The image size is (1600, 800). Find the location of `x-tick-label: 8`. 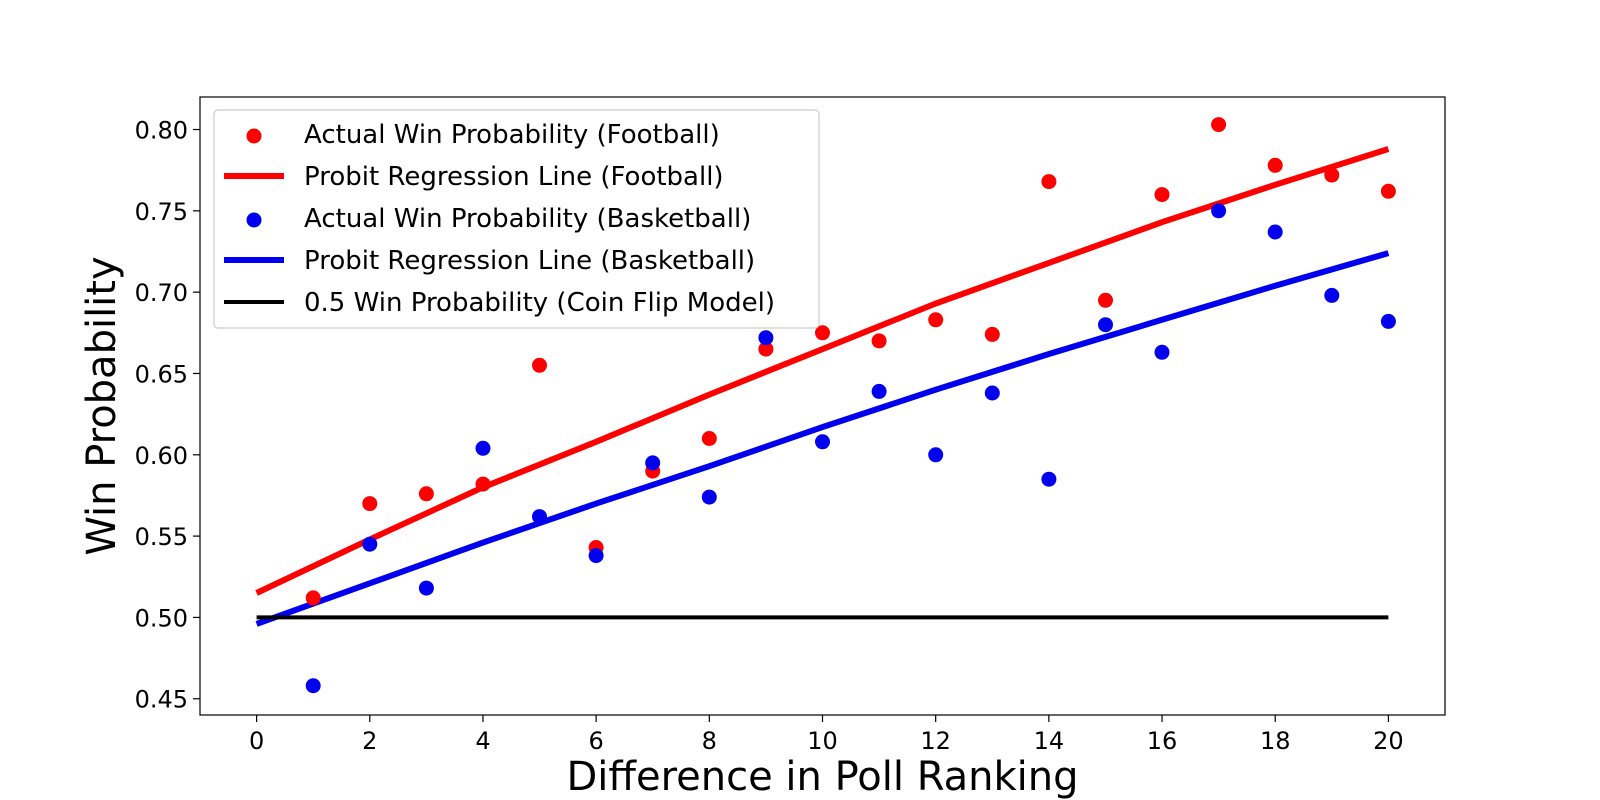

x-tick-label: 8 is located at coordinates (709, 741).